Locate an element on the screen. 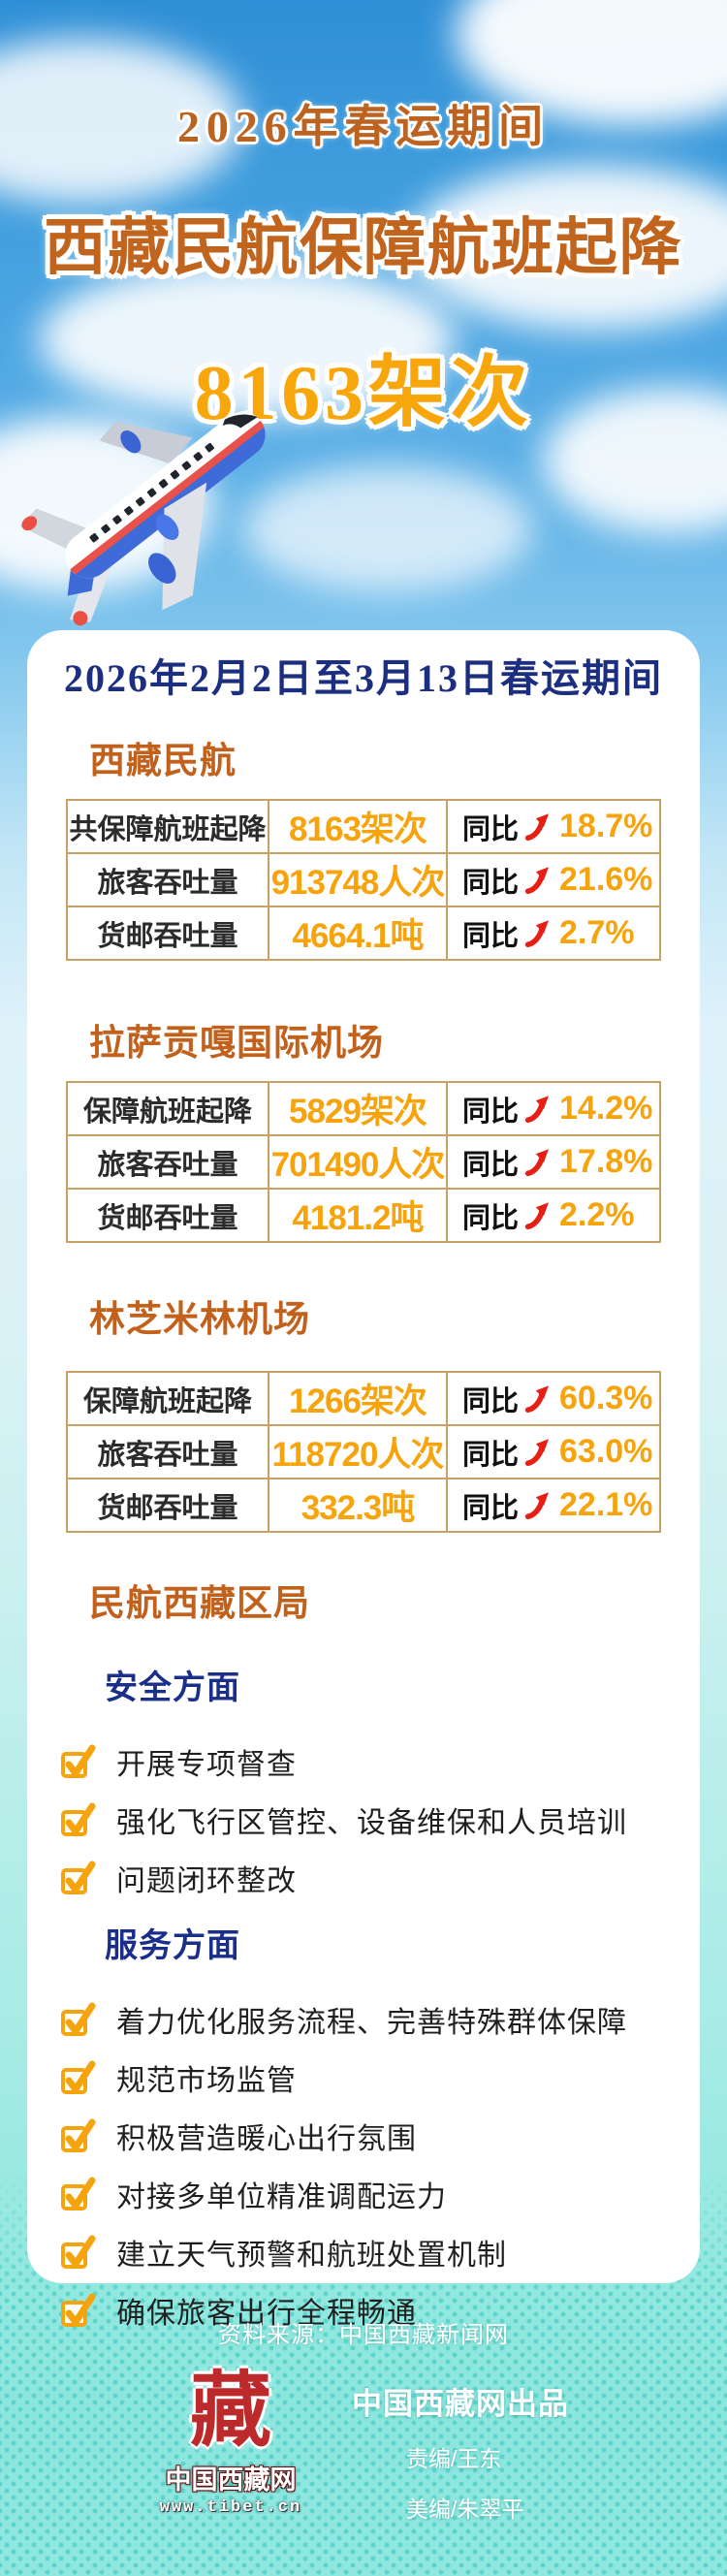  check-list-item: 对接多单位精准调配运力 is located at coordinates (380, 2194).